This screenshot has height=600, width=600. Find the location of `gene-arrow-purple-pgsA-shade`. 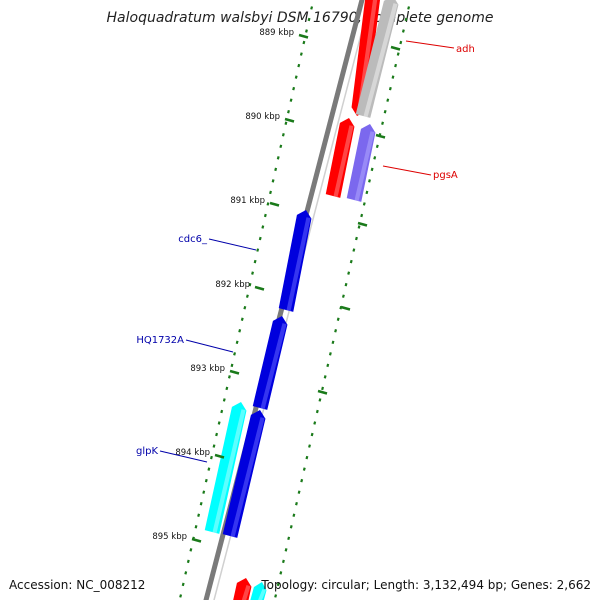

gene-arrow-purple-pgsA-shade is located at coordinates (364, 166).